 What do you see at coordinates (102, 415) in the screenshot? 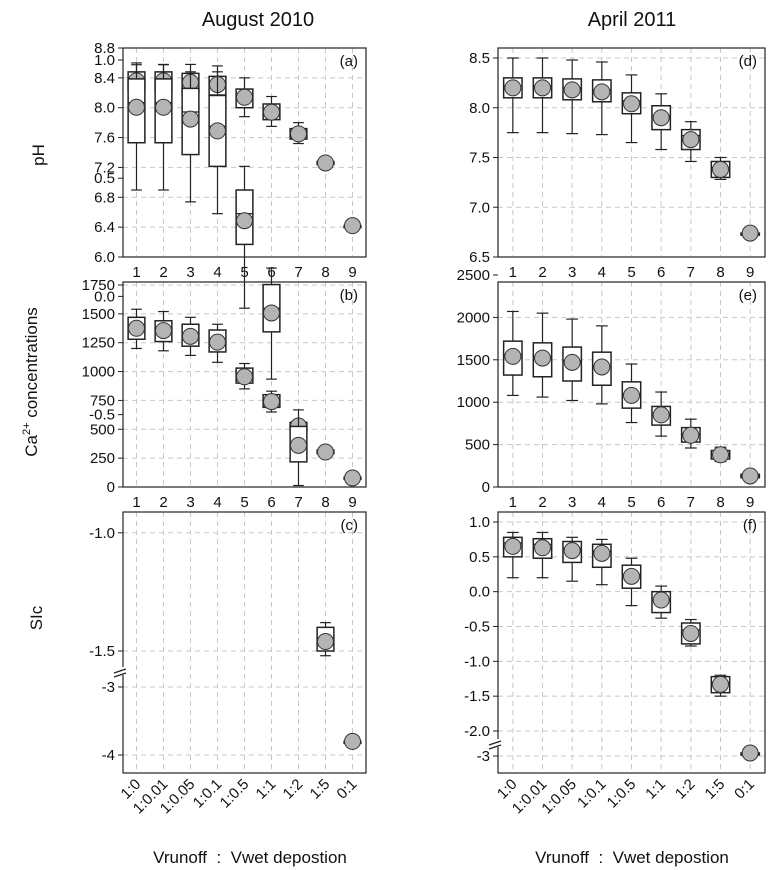
I see `y-tick-label: -0.5` at bounding box center [102, 415].